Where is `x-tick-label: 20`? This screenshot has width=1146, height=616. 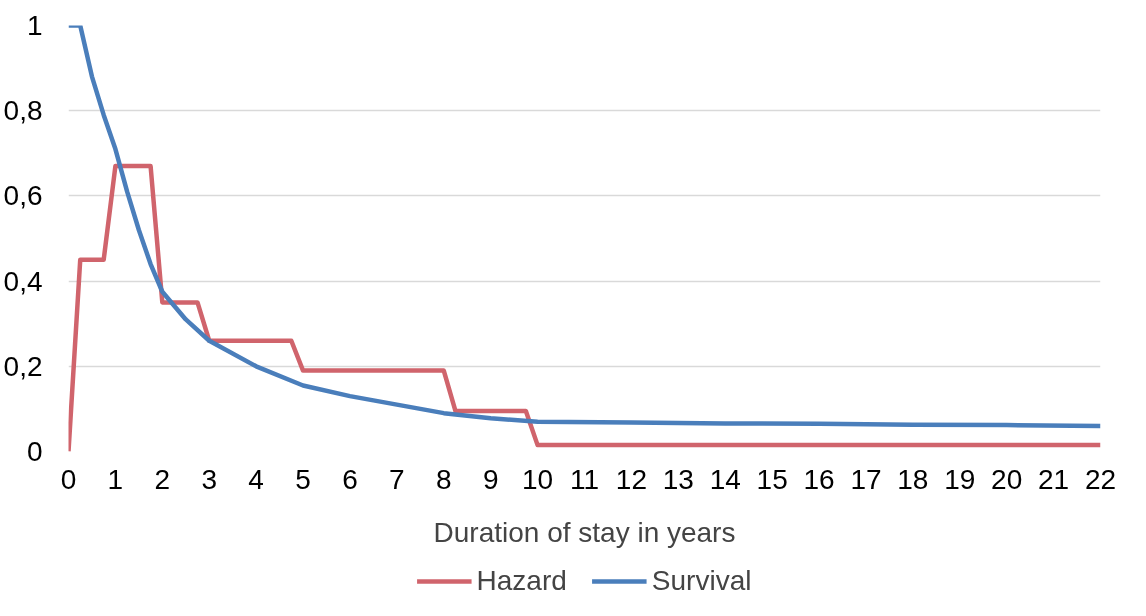 x-tick-label: 20 is located at coordinates (1007, 479).